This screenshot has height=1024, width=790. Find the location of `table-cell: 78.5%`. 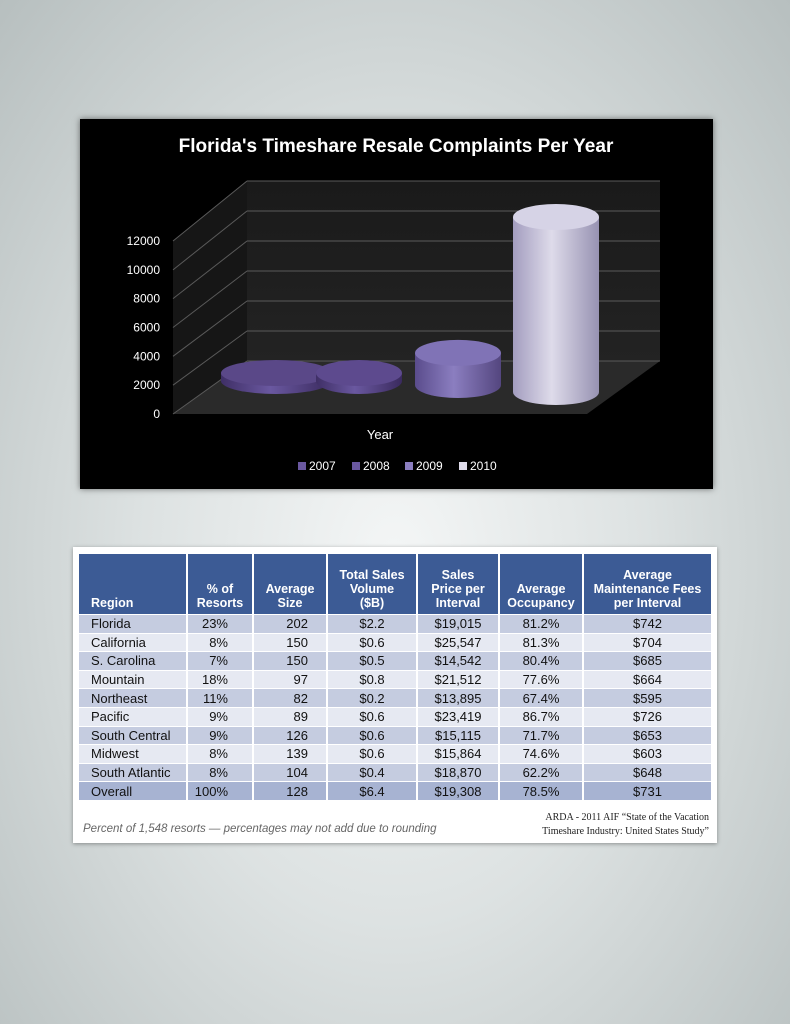

table-cell: 78.5% is located at coordinates (540, 790).